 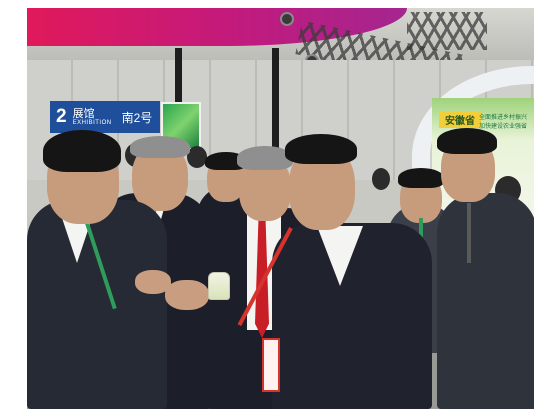 I want to click on booth-subtitle: 全面推进乡村振兴 加快建设农业强省, so click(x=503, y=122).